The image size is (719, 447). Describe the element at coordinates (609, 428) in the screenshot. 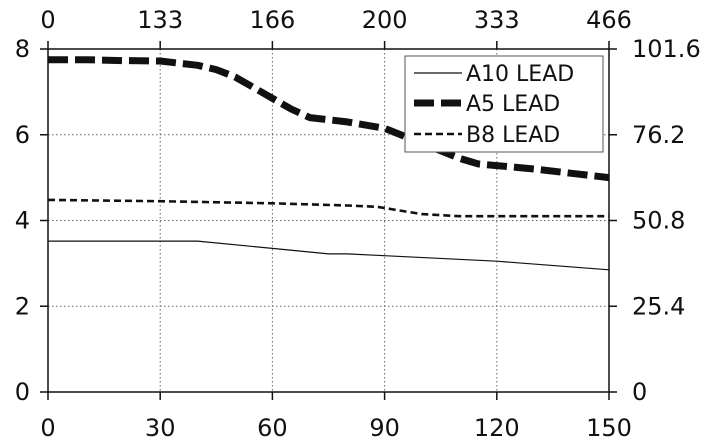

I see `x-bottom-tick-label: 150` at that location.